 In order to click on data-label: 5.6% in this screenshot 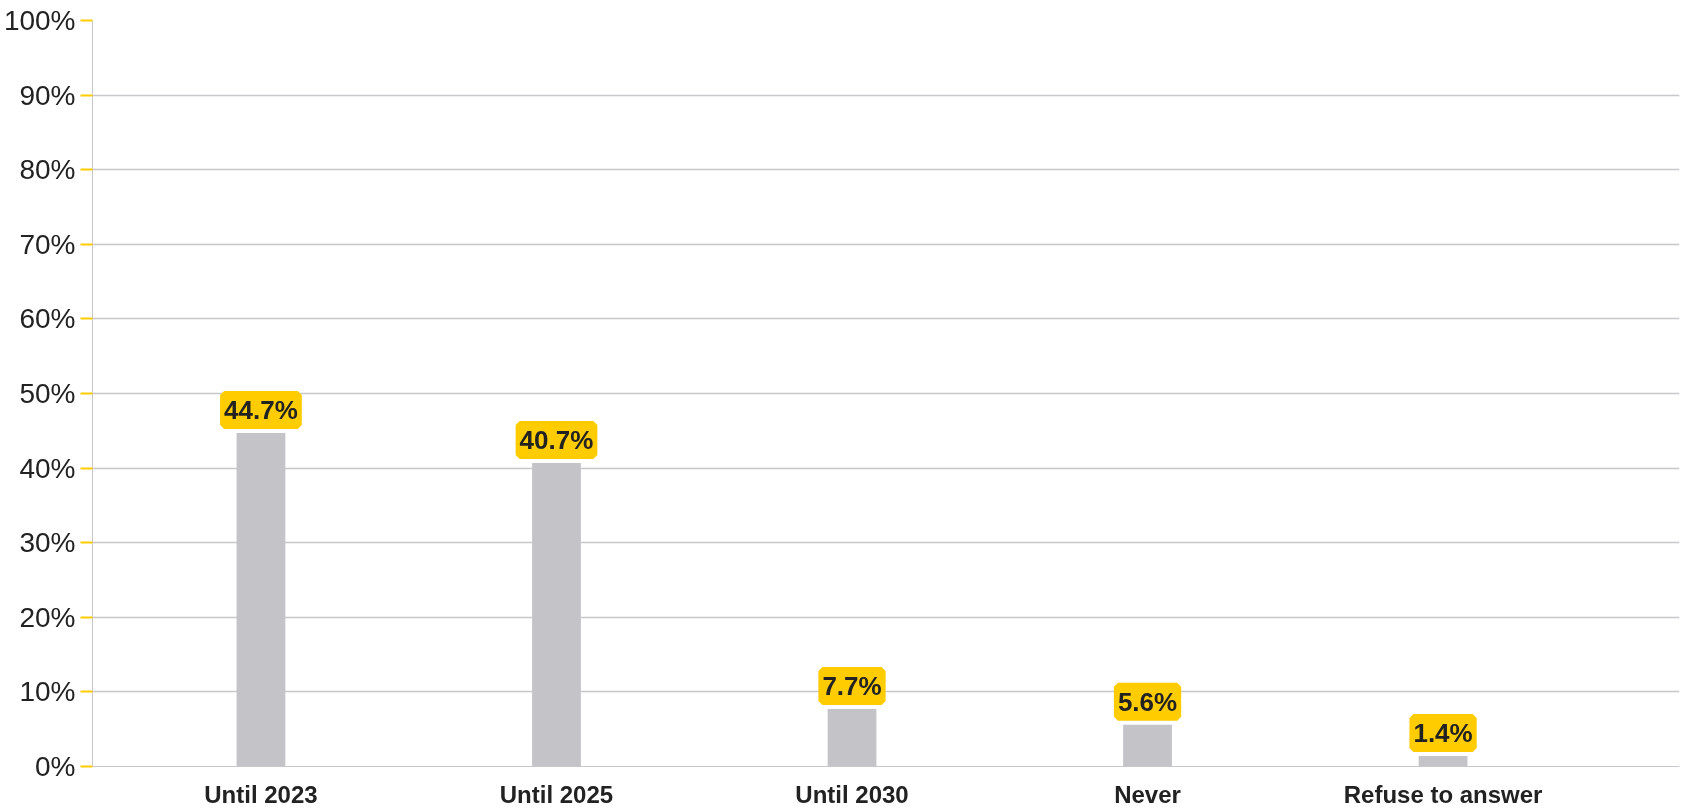, I will do `click(1147, 701)`.